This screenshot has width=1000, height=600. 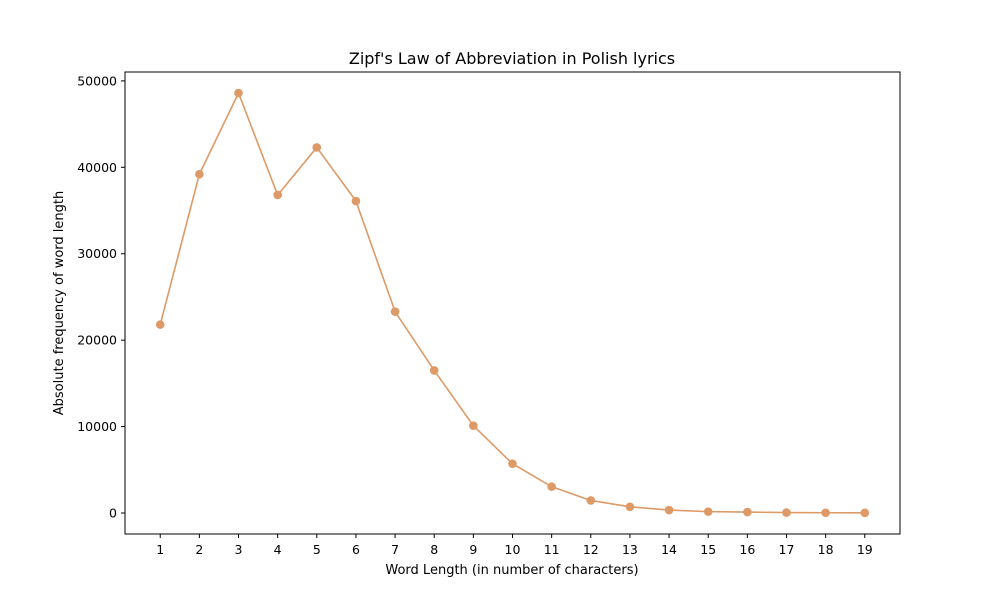 What do you see at coordinates (434, 549) in the screenshot?
I see `x-tick-label: 8` at bounding box center [434, 549].